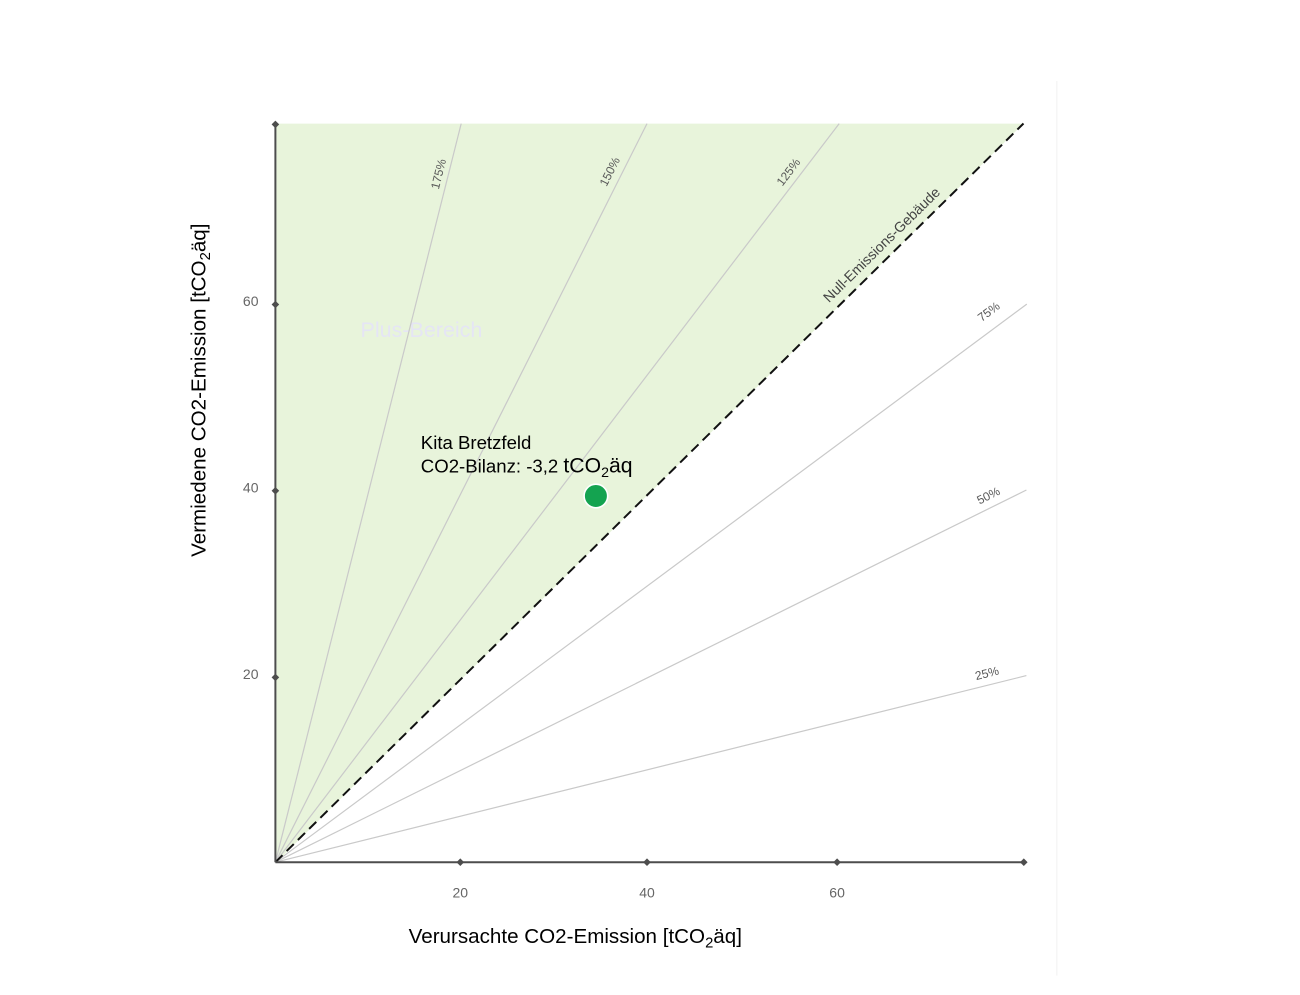  I want to click on svg-text: Kita Bretzfeld, so click(476, 442).